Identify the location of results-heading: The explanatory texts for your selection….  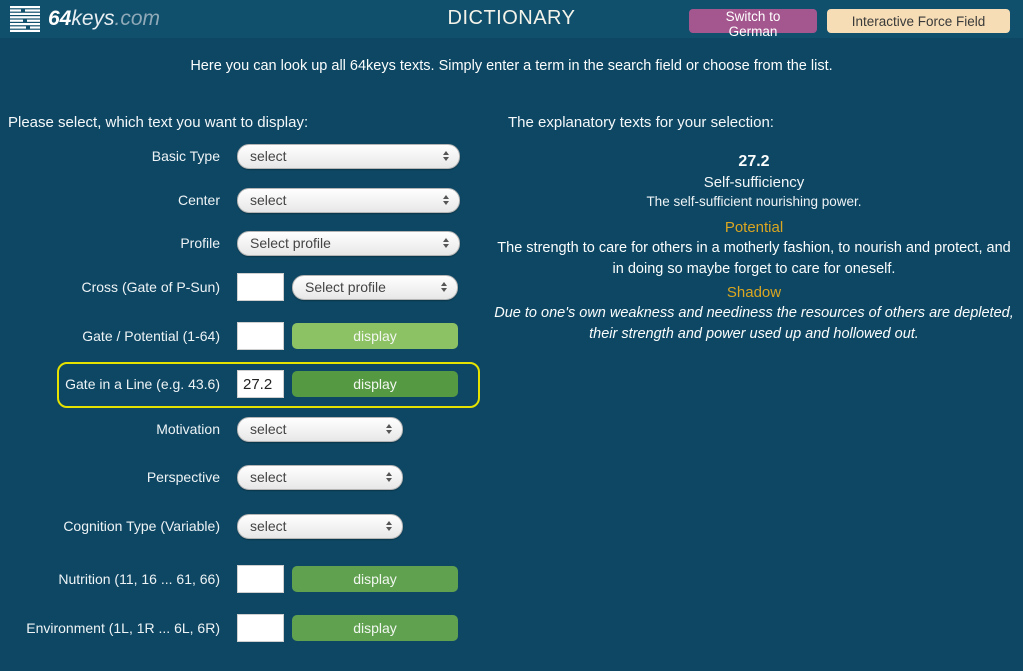
(641, 122).